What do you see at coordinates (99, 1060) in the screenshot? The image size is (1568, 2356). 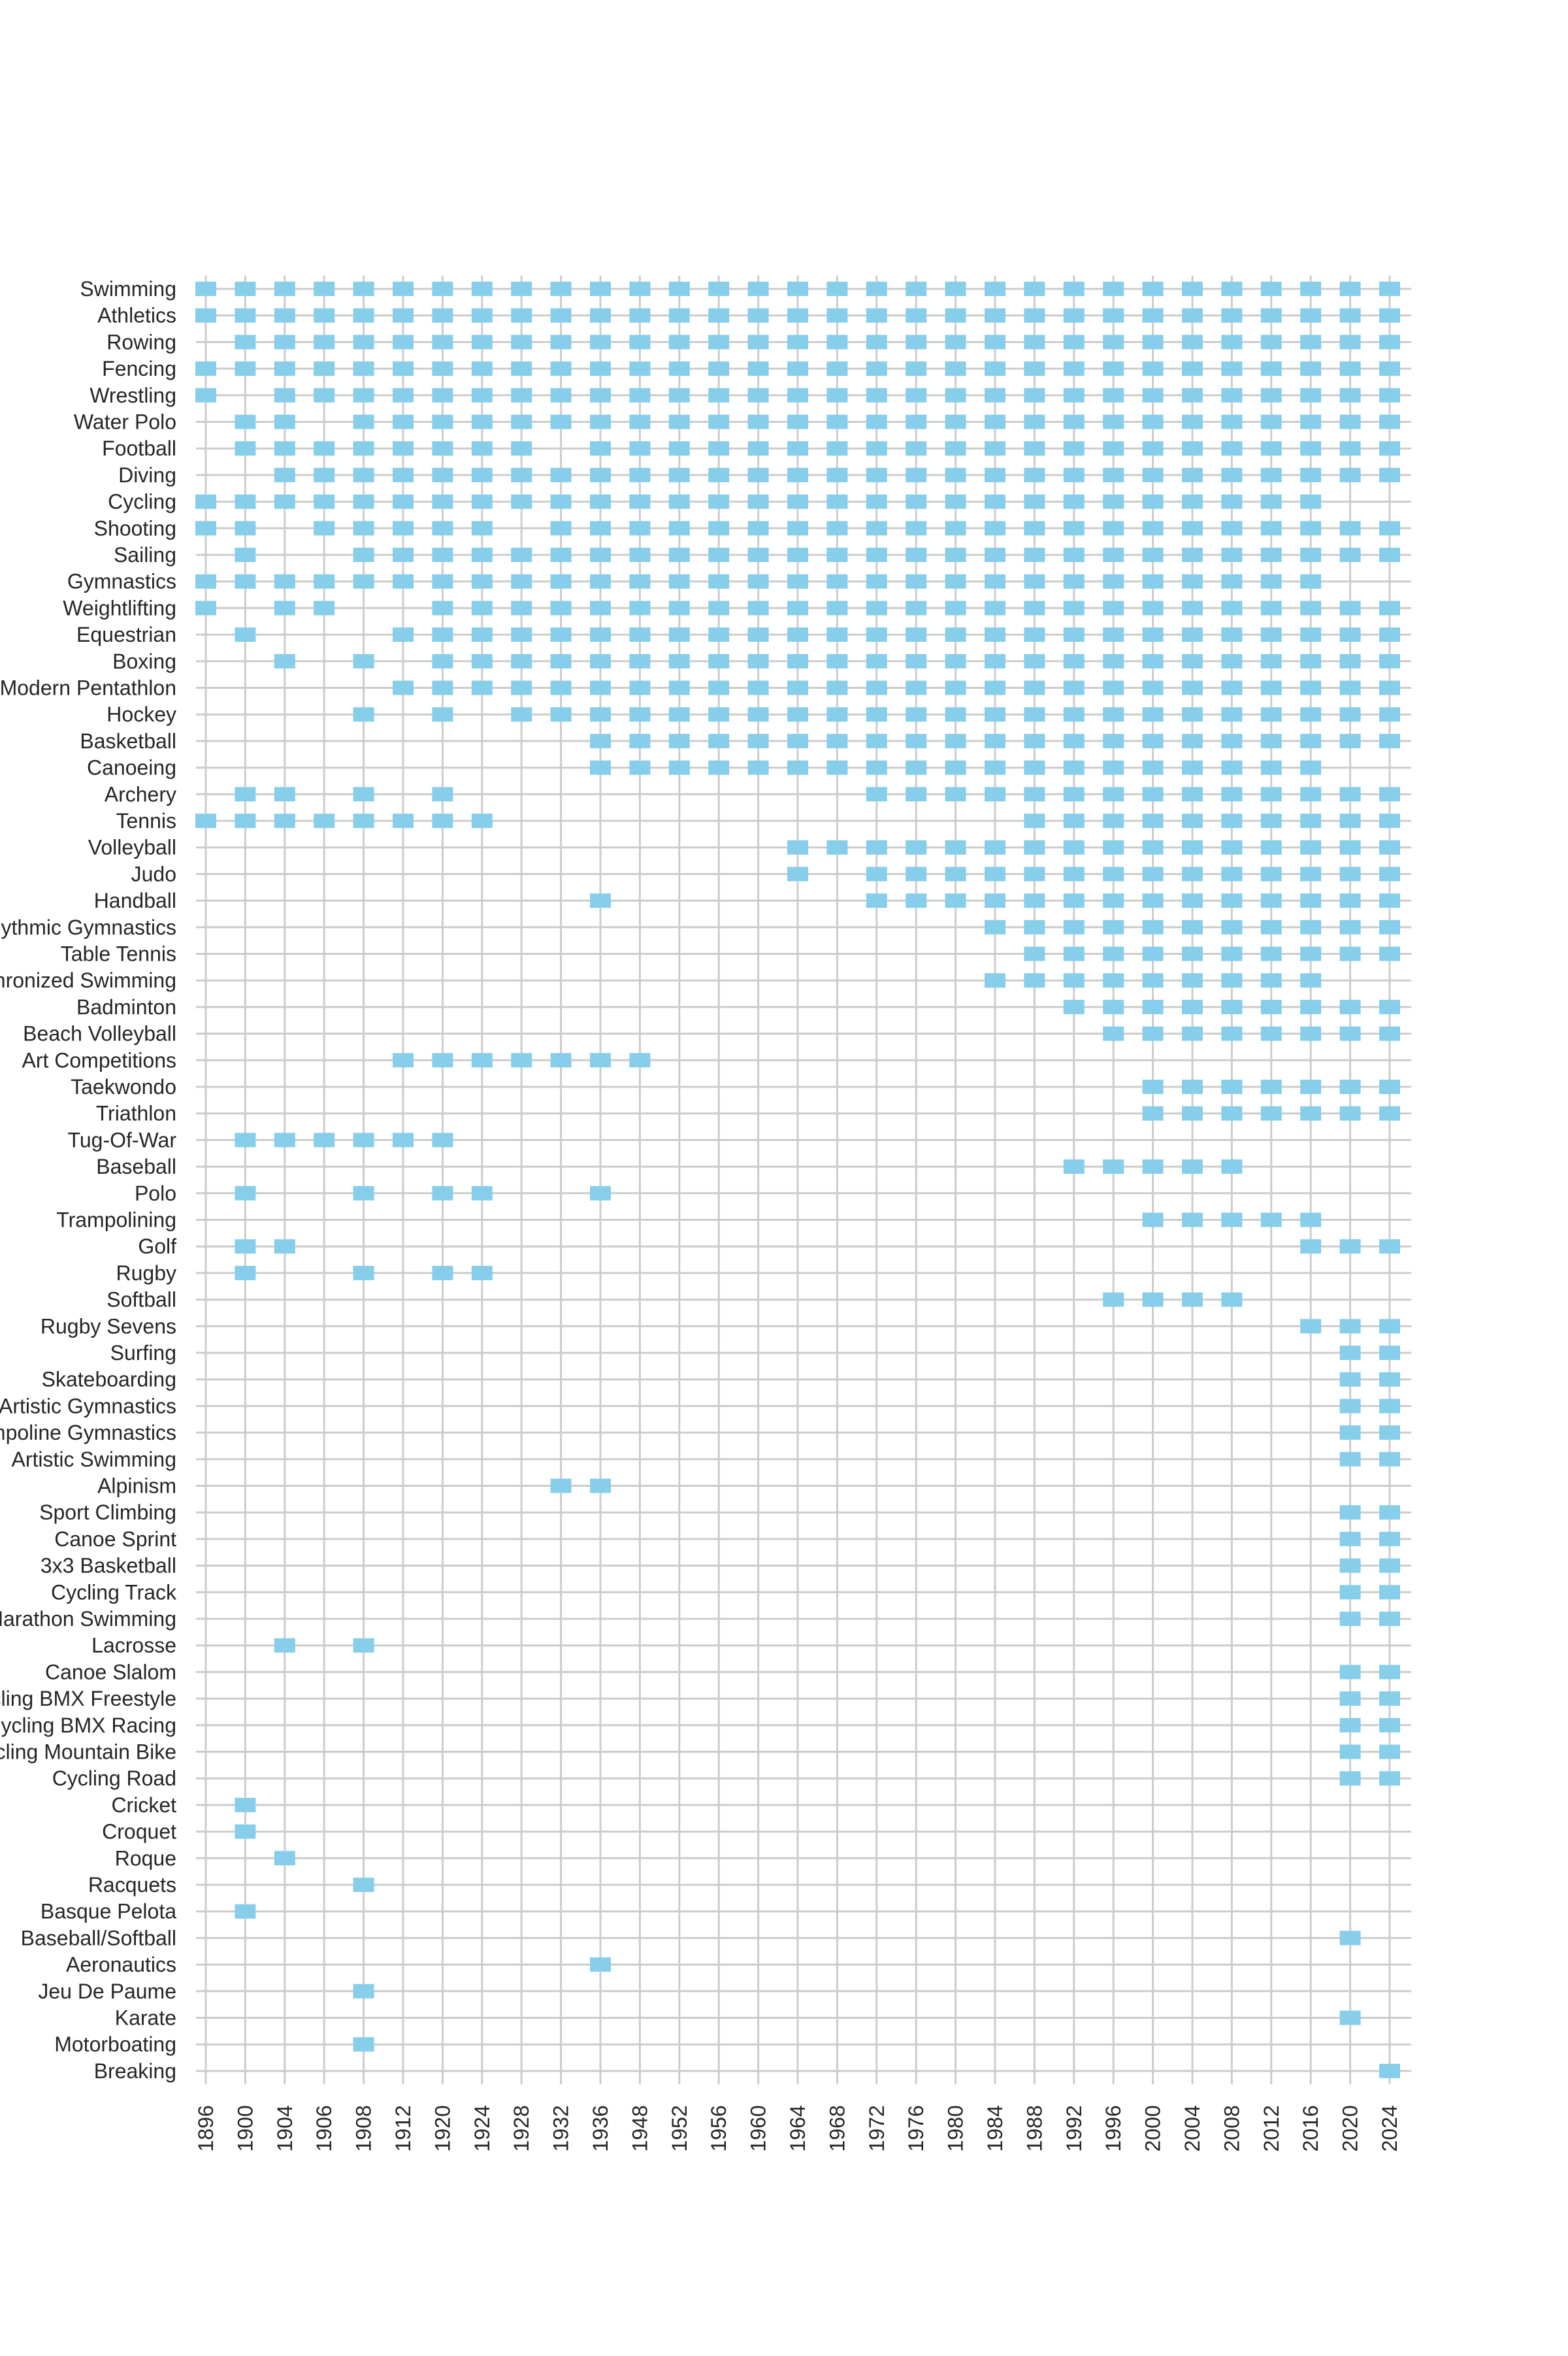 I see `sport-label: Art Competitions` at bounding box center [99, 1060].